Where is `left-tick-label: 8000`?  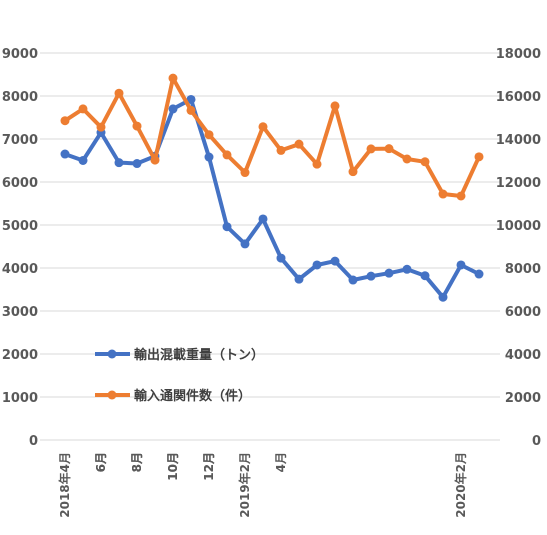 left-tick-label: 8000 is located at coordinates (20, 97).